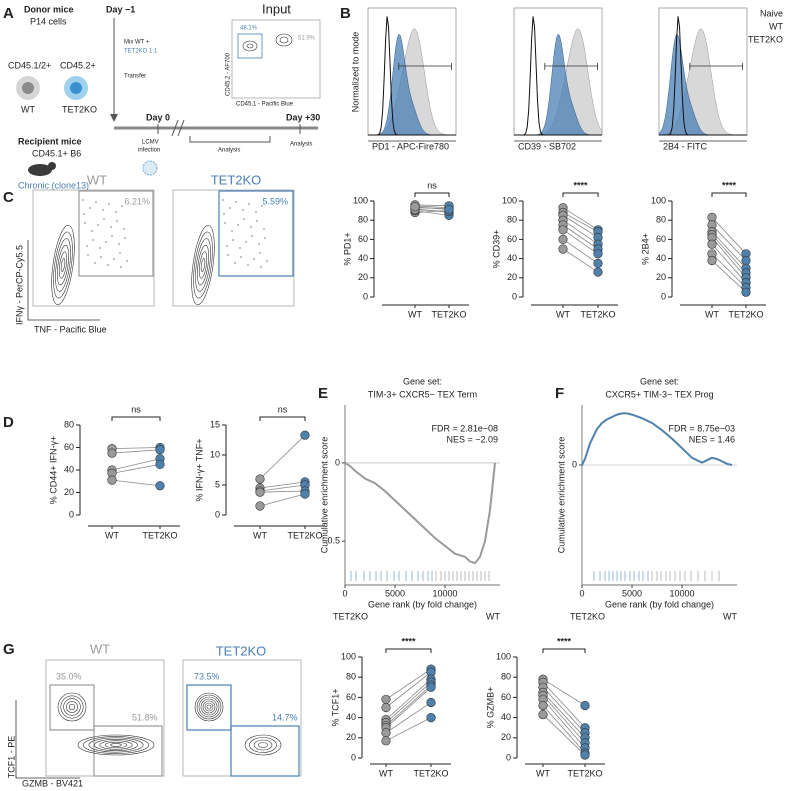 The image size is (785, 791). What do you see at coordinates (52, 783) in the screenshot?
I see `axis-label: GZMB - BV421` at bounding box center [52, 783].